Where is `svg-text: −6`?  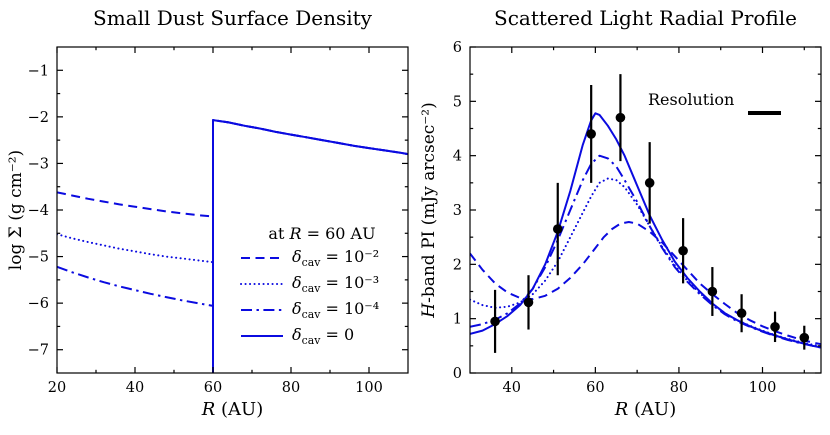
svg-text: −6 is located at coordinates (38, 304).